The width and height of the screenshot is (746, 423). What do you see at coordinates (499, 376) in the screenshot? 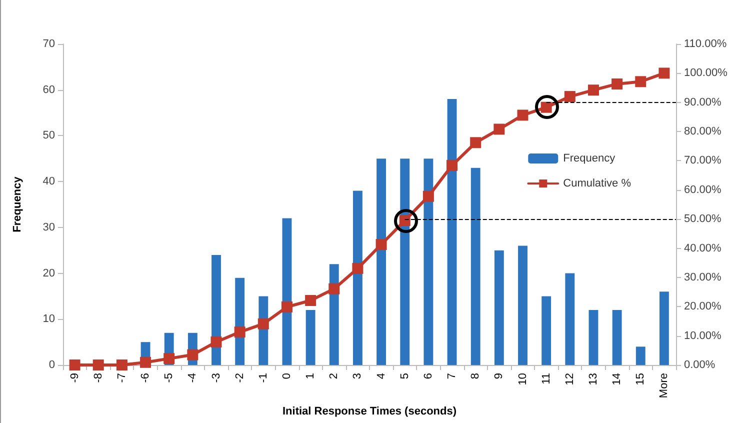
I see `x-tick-label: 9` at bounding box center [499, 376].